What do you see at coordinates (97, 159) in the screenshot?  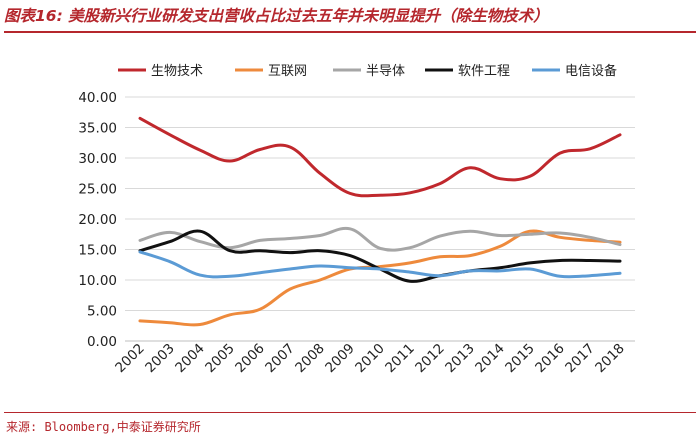 I see `y-tick-label: 30.00` at bounding box center [97, 159].